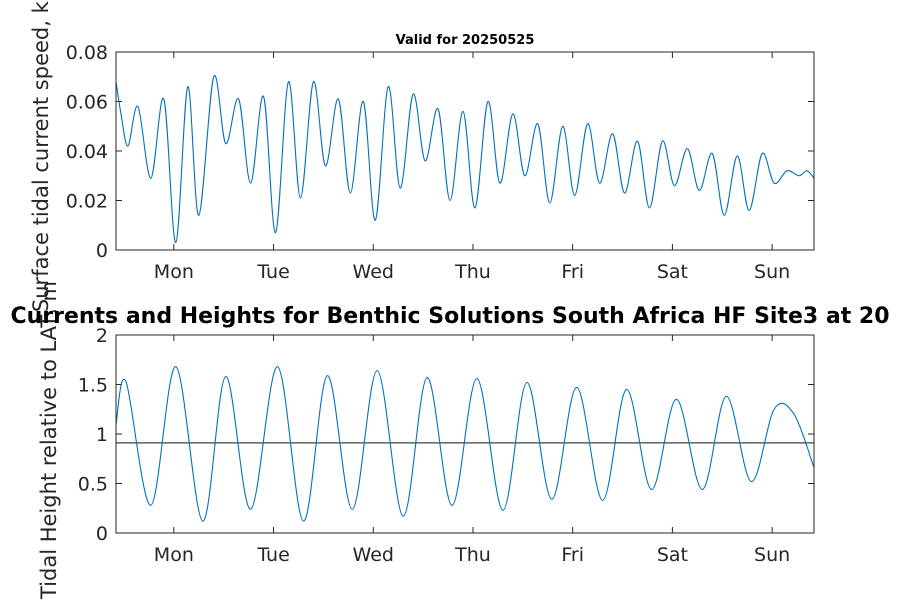  What do you see at coordinates (102, 435) in the screenshot?
I see `y-tick-label: 1` at bounding box center [102, 435].